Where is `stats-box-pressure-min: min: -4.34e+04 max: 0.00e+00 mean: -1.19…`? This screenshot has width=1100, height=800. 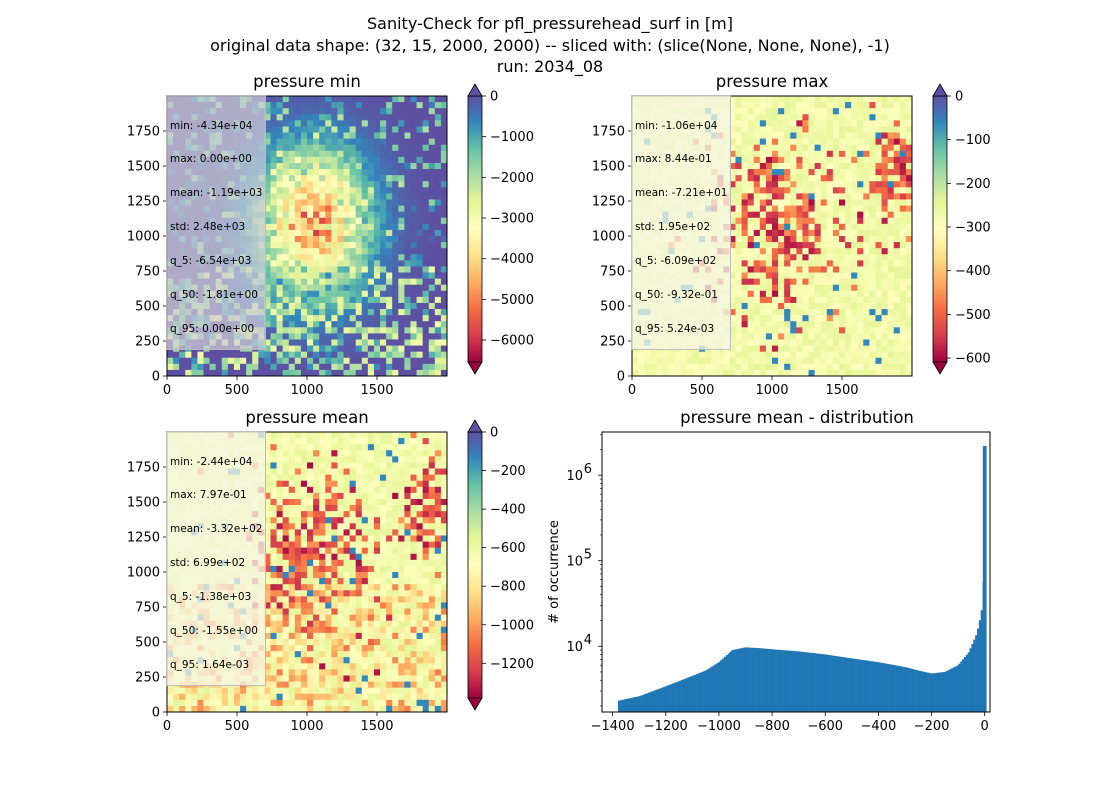 stats-box-pressure-min: min: -4.34e+04 max: 0.00e+00 mean: -1.19… is located at coordinates (216, 222).